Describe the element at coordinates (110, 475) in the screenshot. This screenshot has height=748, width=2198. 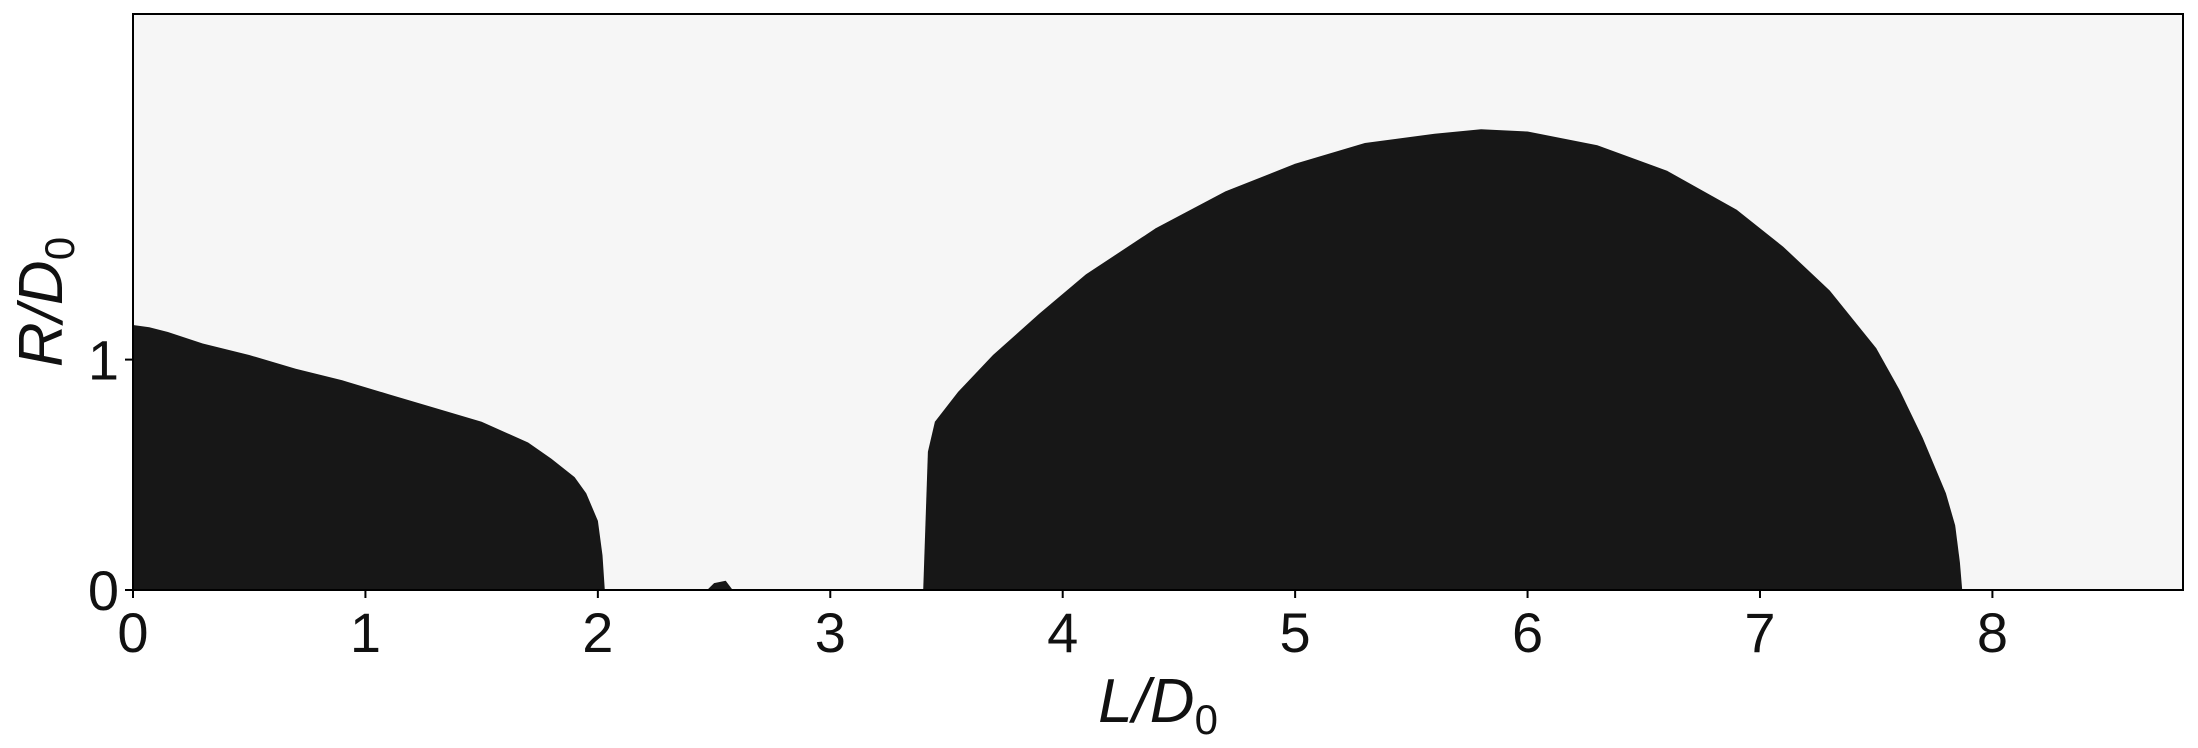
I see `y-ticks: 01` at that location.